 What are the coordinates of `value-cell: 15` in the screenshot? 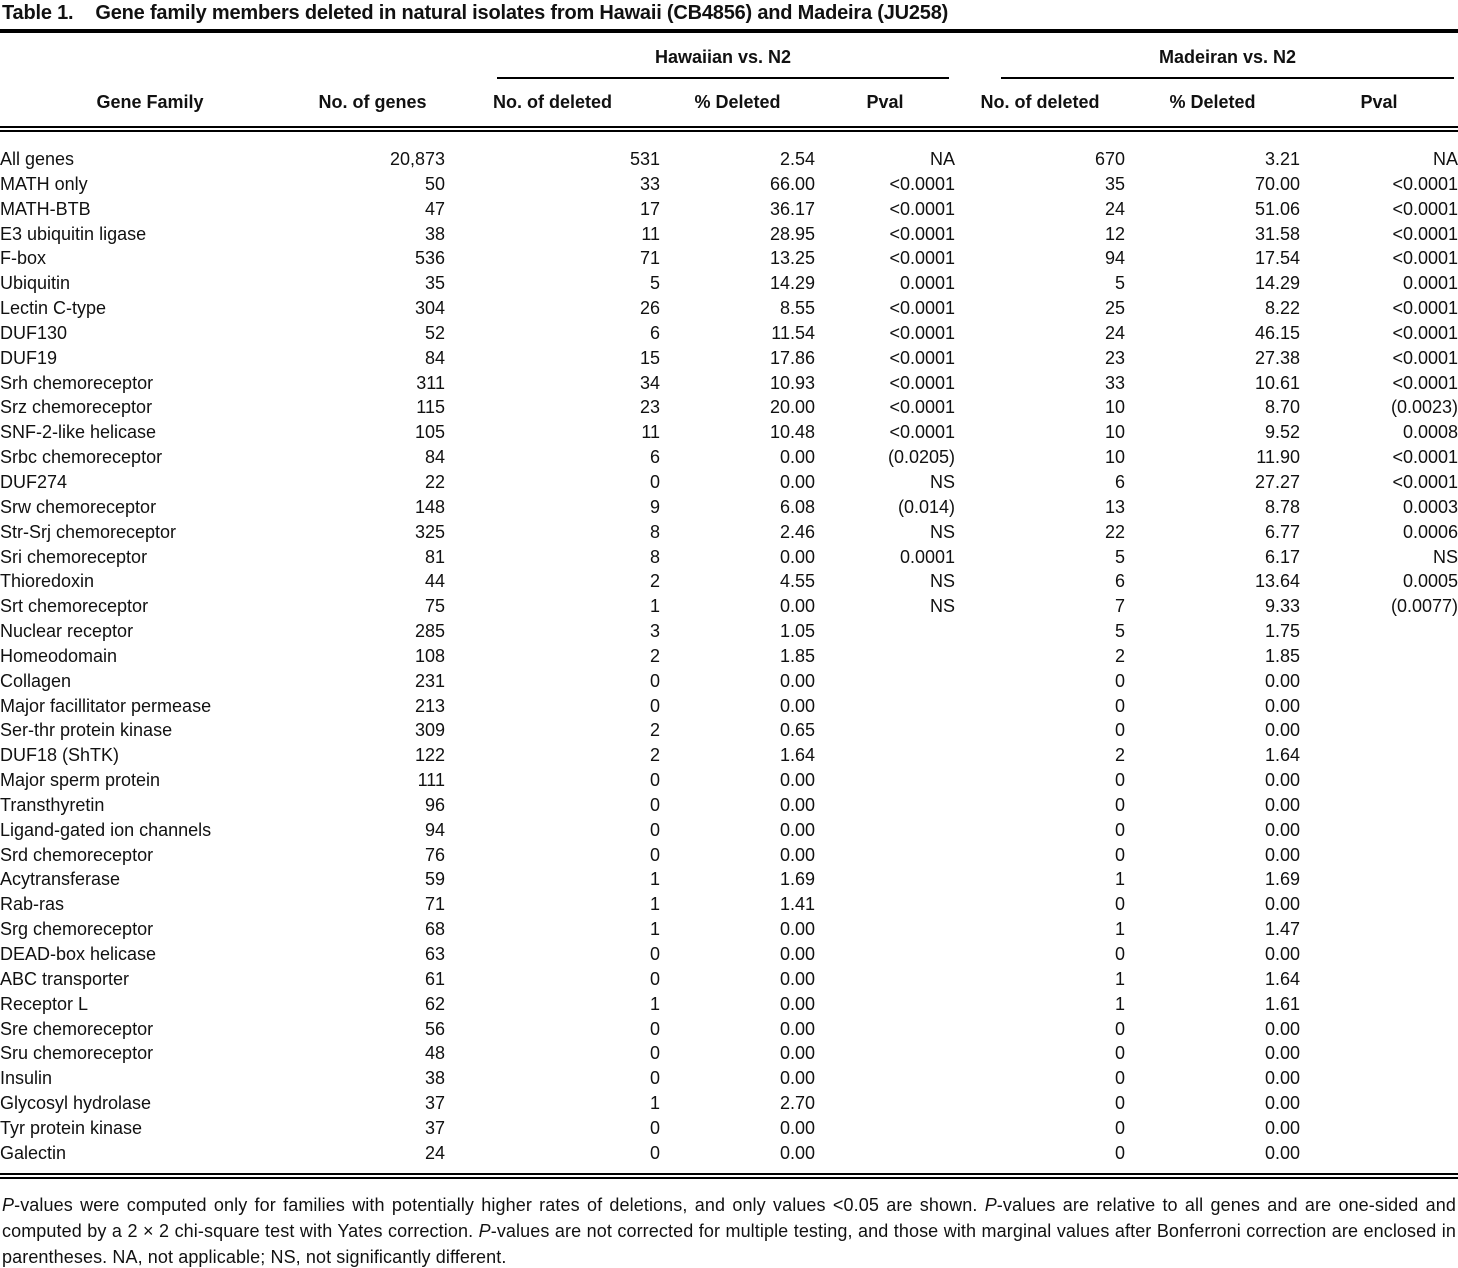 It's located at (649, 357).